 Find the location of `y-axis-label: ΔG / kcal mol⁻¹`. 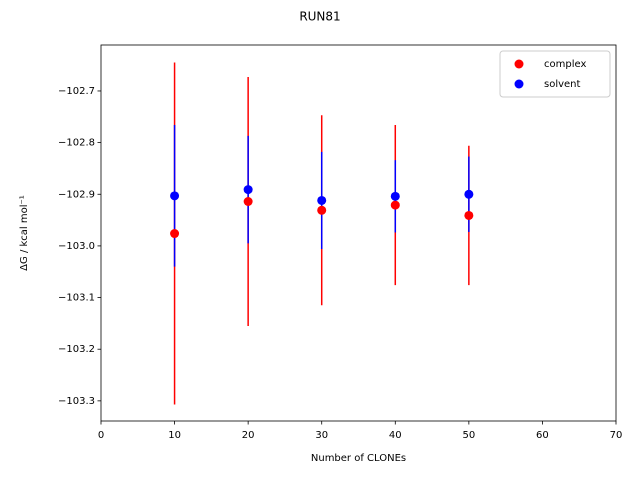

y-axis-label: ΔG / kcal mol⁻¹ is located at coordinates (24, 233).